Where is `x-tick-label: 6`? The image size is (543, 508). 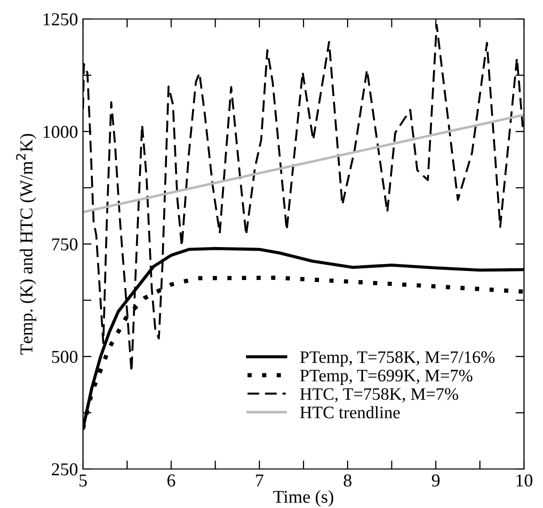
x-tick-label: 6 is located at coordinates (171, 480).